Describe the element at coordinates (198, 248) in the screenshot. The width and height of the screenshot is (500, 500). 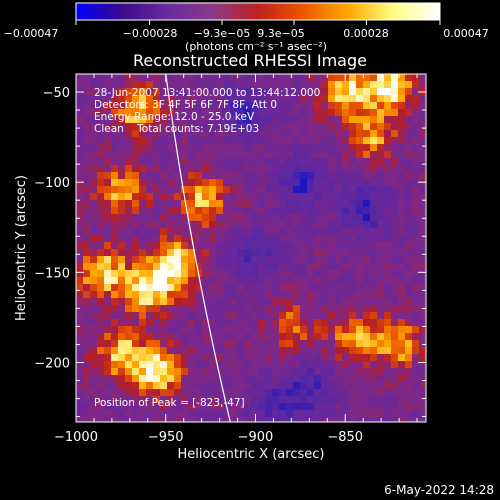
I see `solar-limb-curve` at that location.